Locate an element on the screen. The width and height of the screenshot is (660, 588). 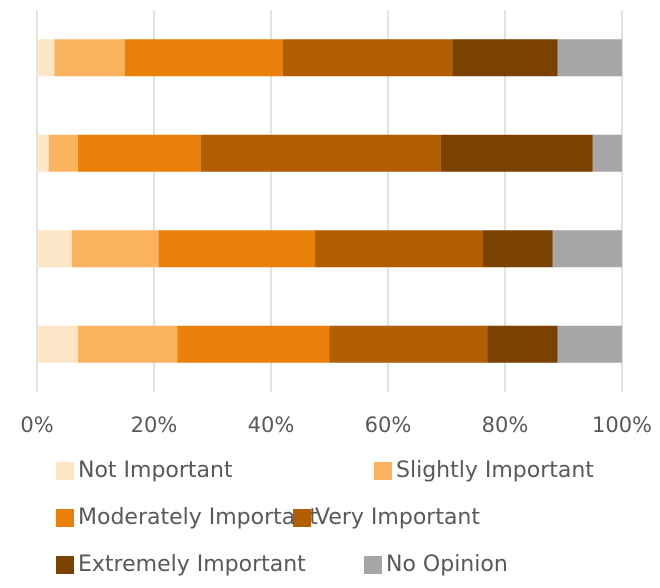
x-tick-label: 40% is located at coordinates (271, 425).